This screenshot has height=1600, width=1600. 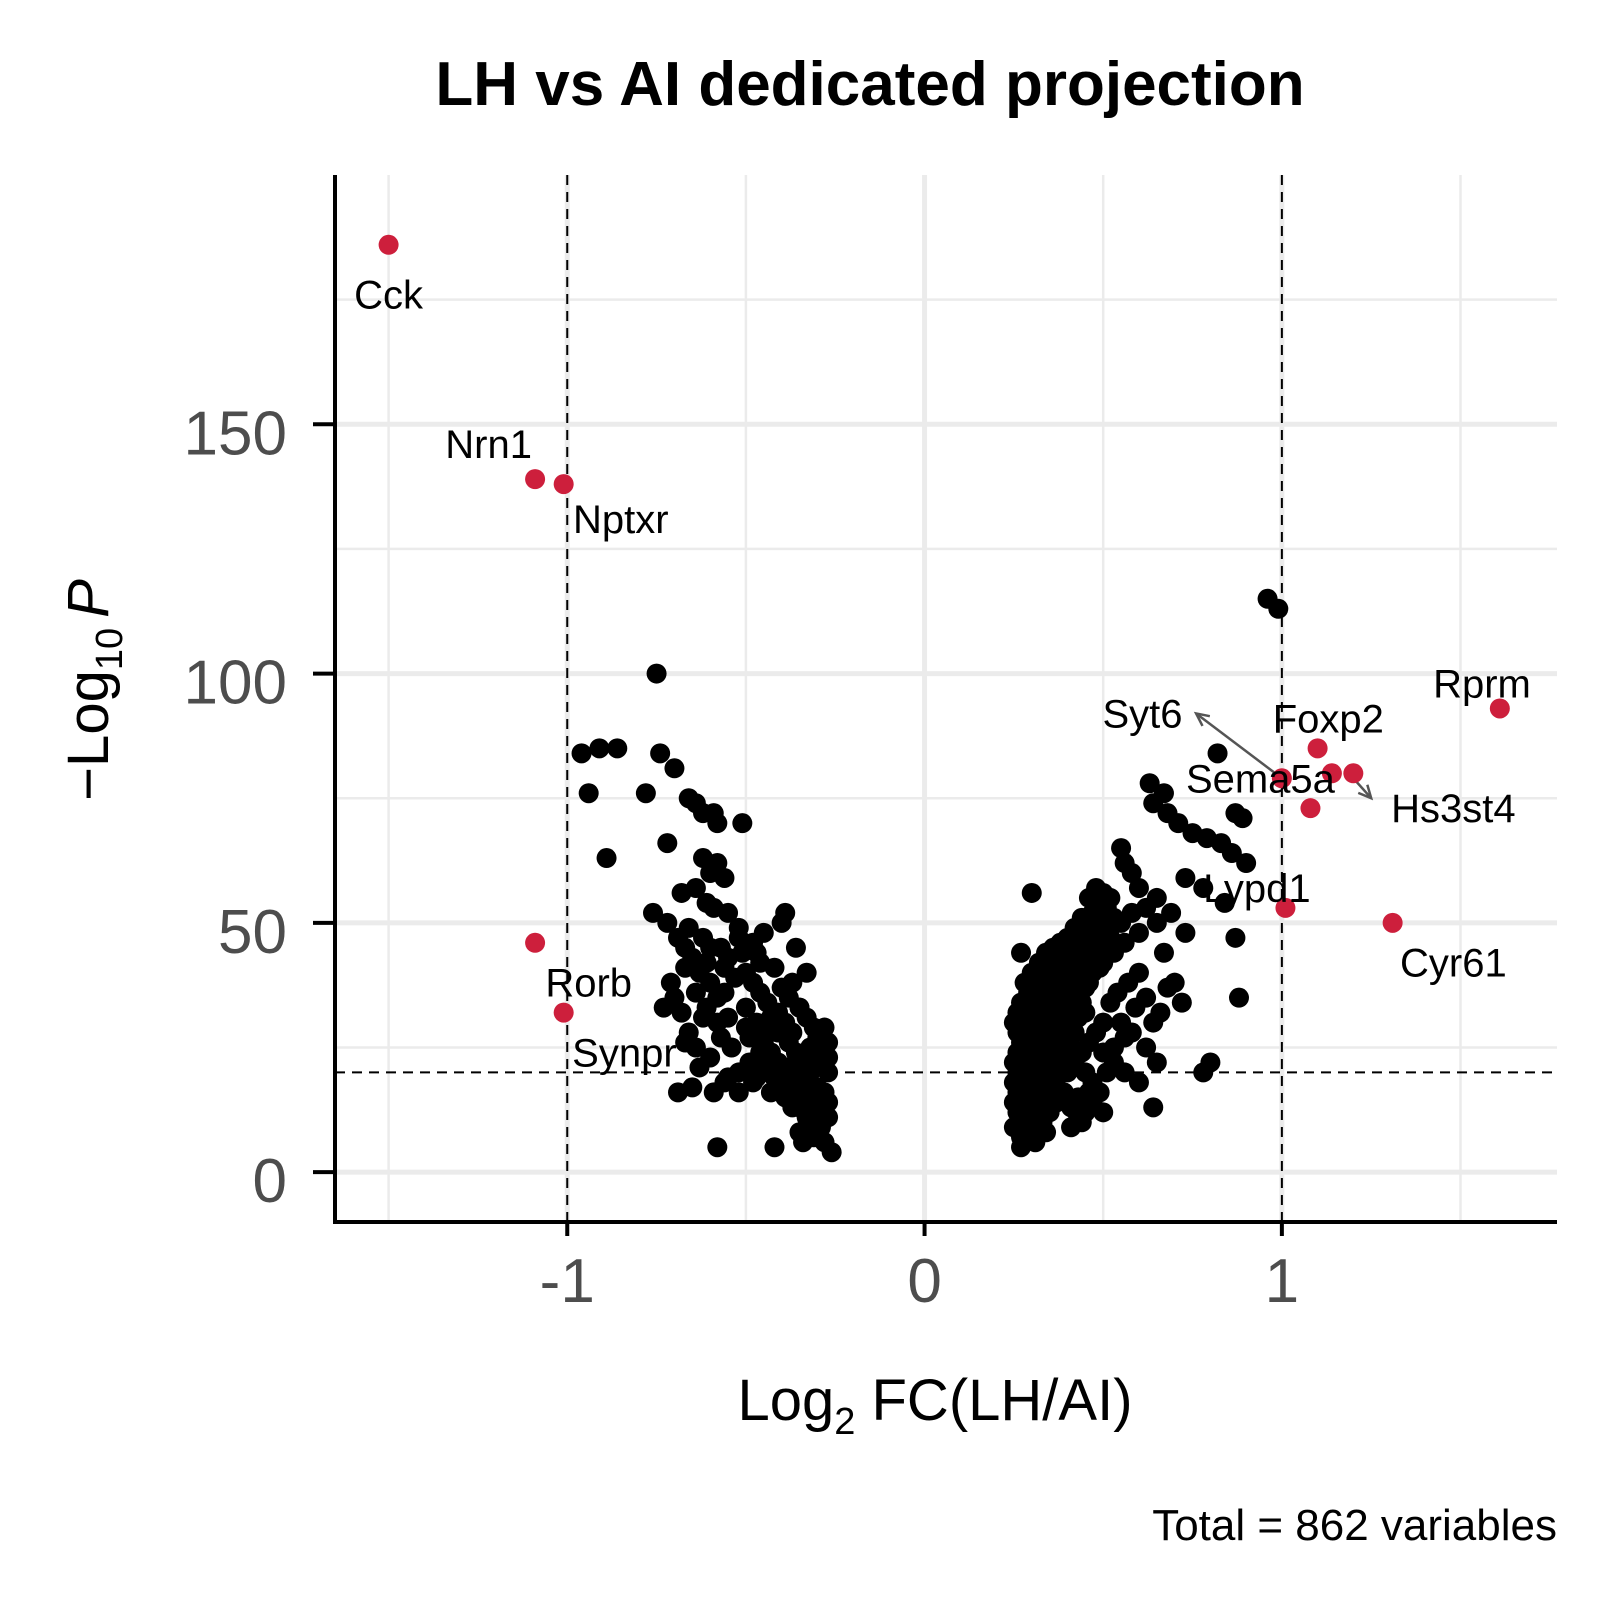 What do you see at coordinates (1282, 1281) in the screenshot?
I see `x-tick-label: 1` at bounding box center [1282, 1281].